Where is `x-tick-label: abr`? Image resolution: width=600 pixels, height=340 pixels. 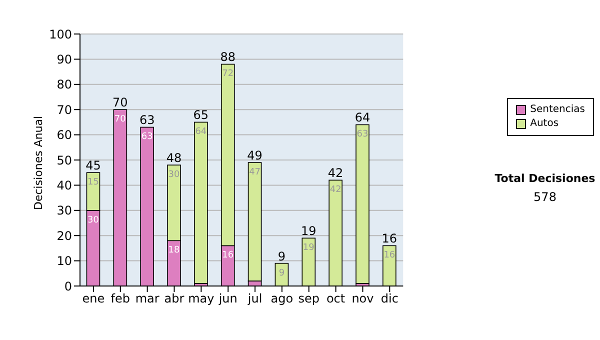 x-tick-label: abr is located at coordinates (174, 299).